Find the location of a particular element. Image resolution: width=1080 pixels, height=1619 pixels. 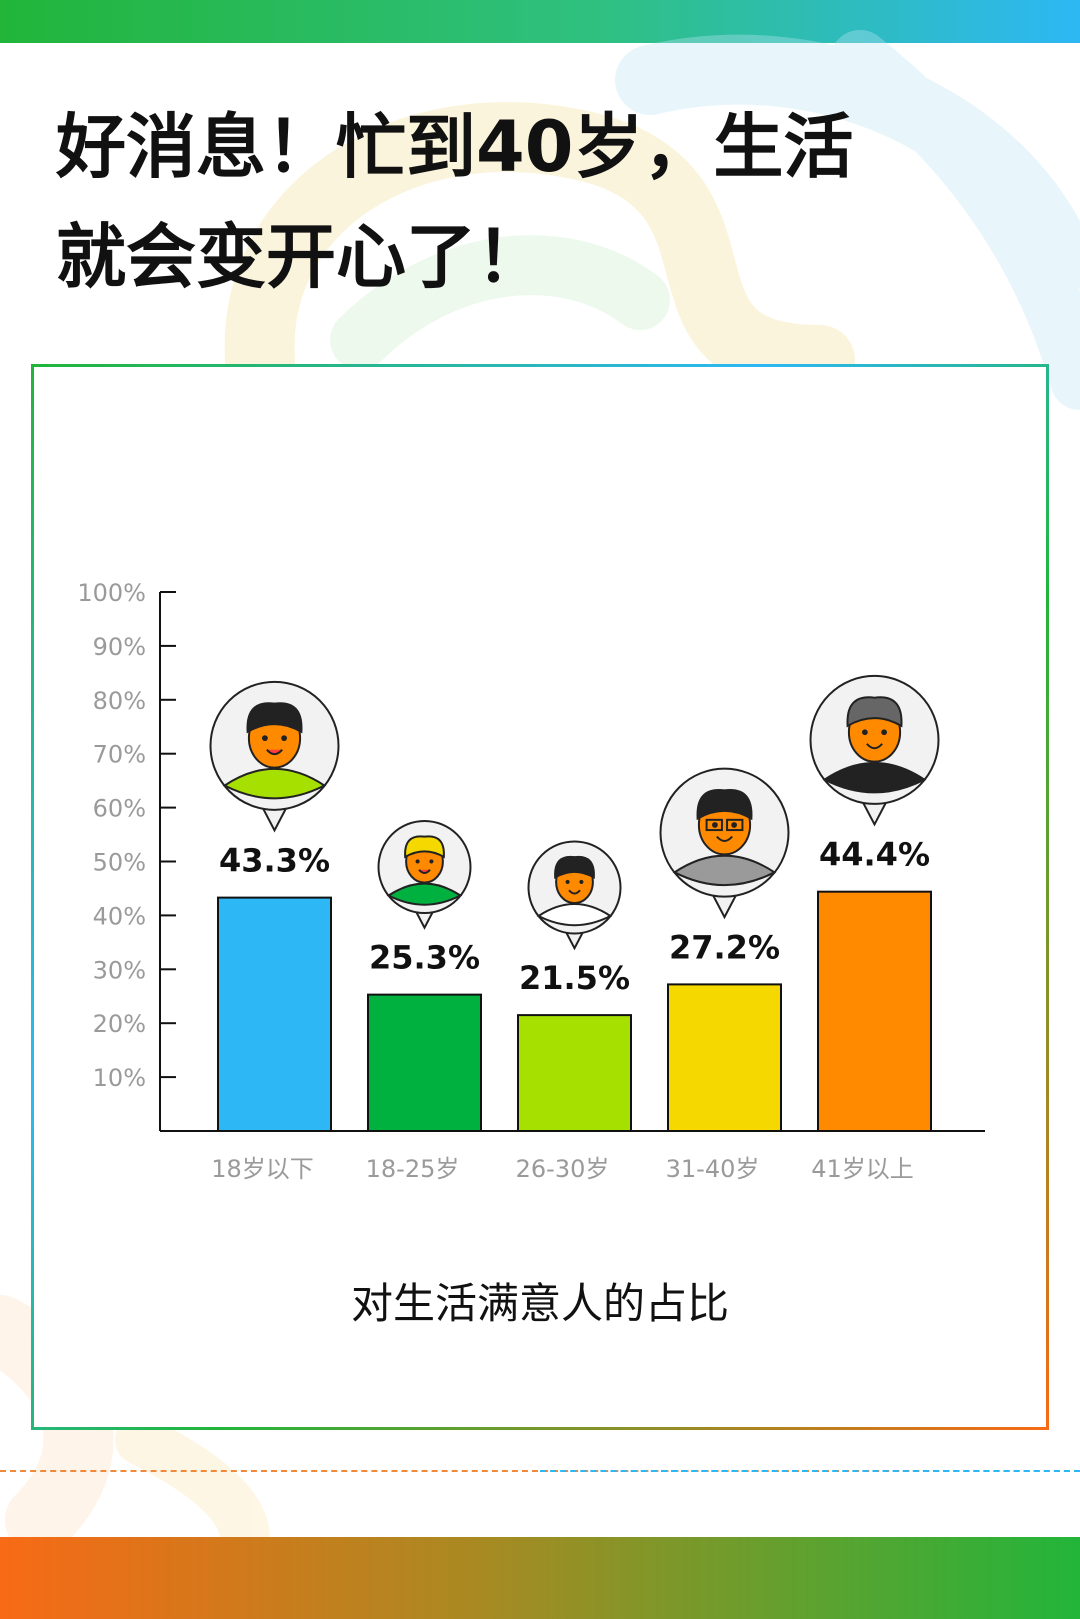

youth-avatar-icon is located at coordinates (424, 874).